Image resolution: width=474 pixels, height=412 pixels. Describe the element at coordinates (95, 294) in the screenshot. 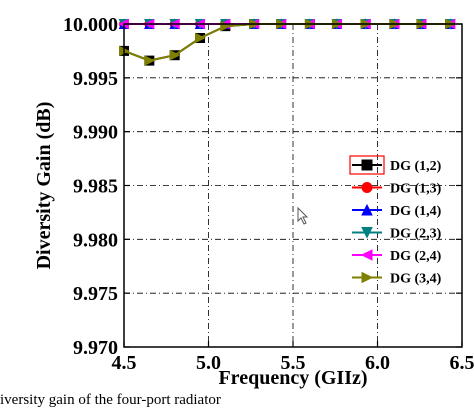

I see `y-tick-label: 9.975` at that location.